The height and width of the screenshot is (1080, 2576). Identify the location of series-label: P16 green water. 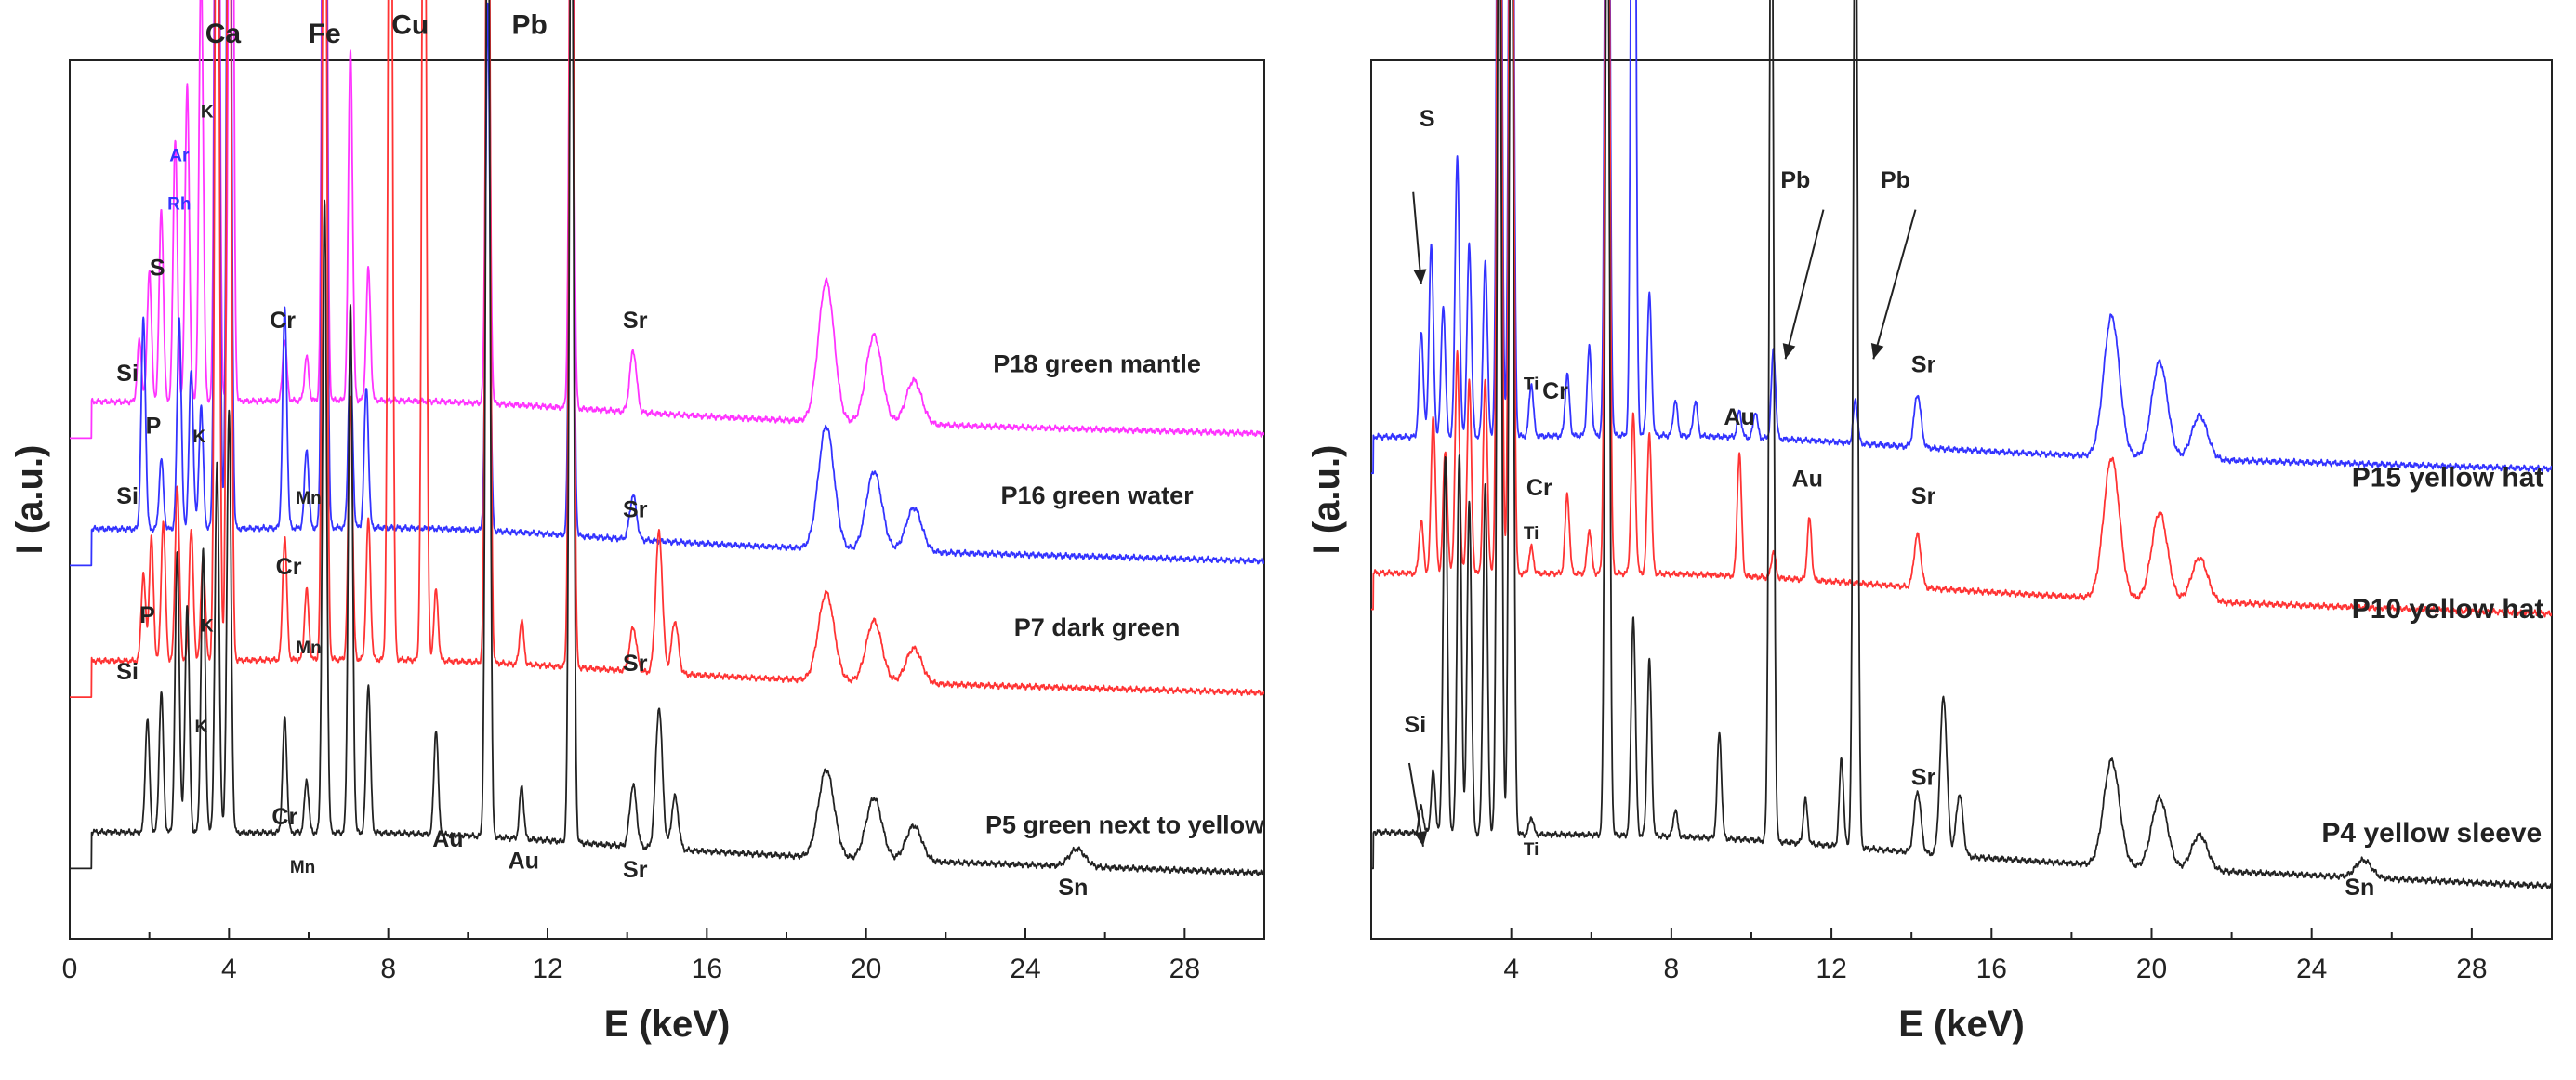
(1098, 495).